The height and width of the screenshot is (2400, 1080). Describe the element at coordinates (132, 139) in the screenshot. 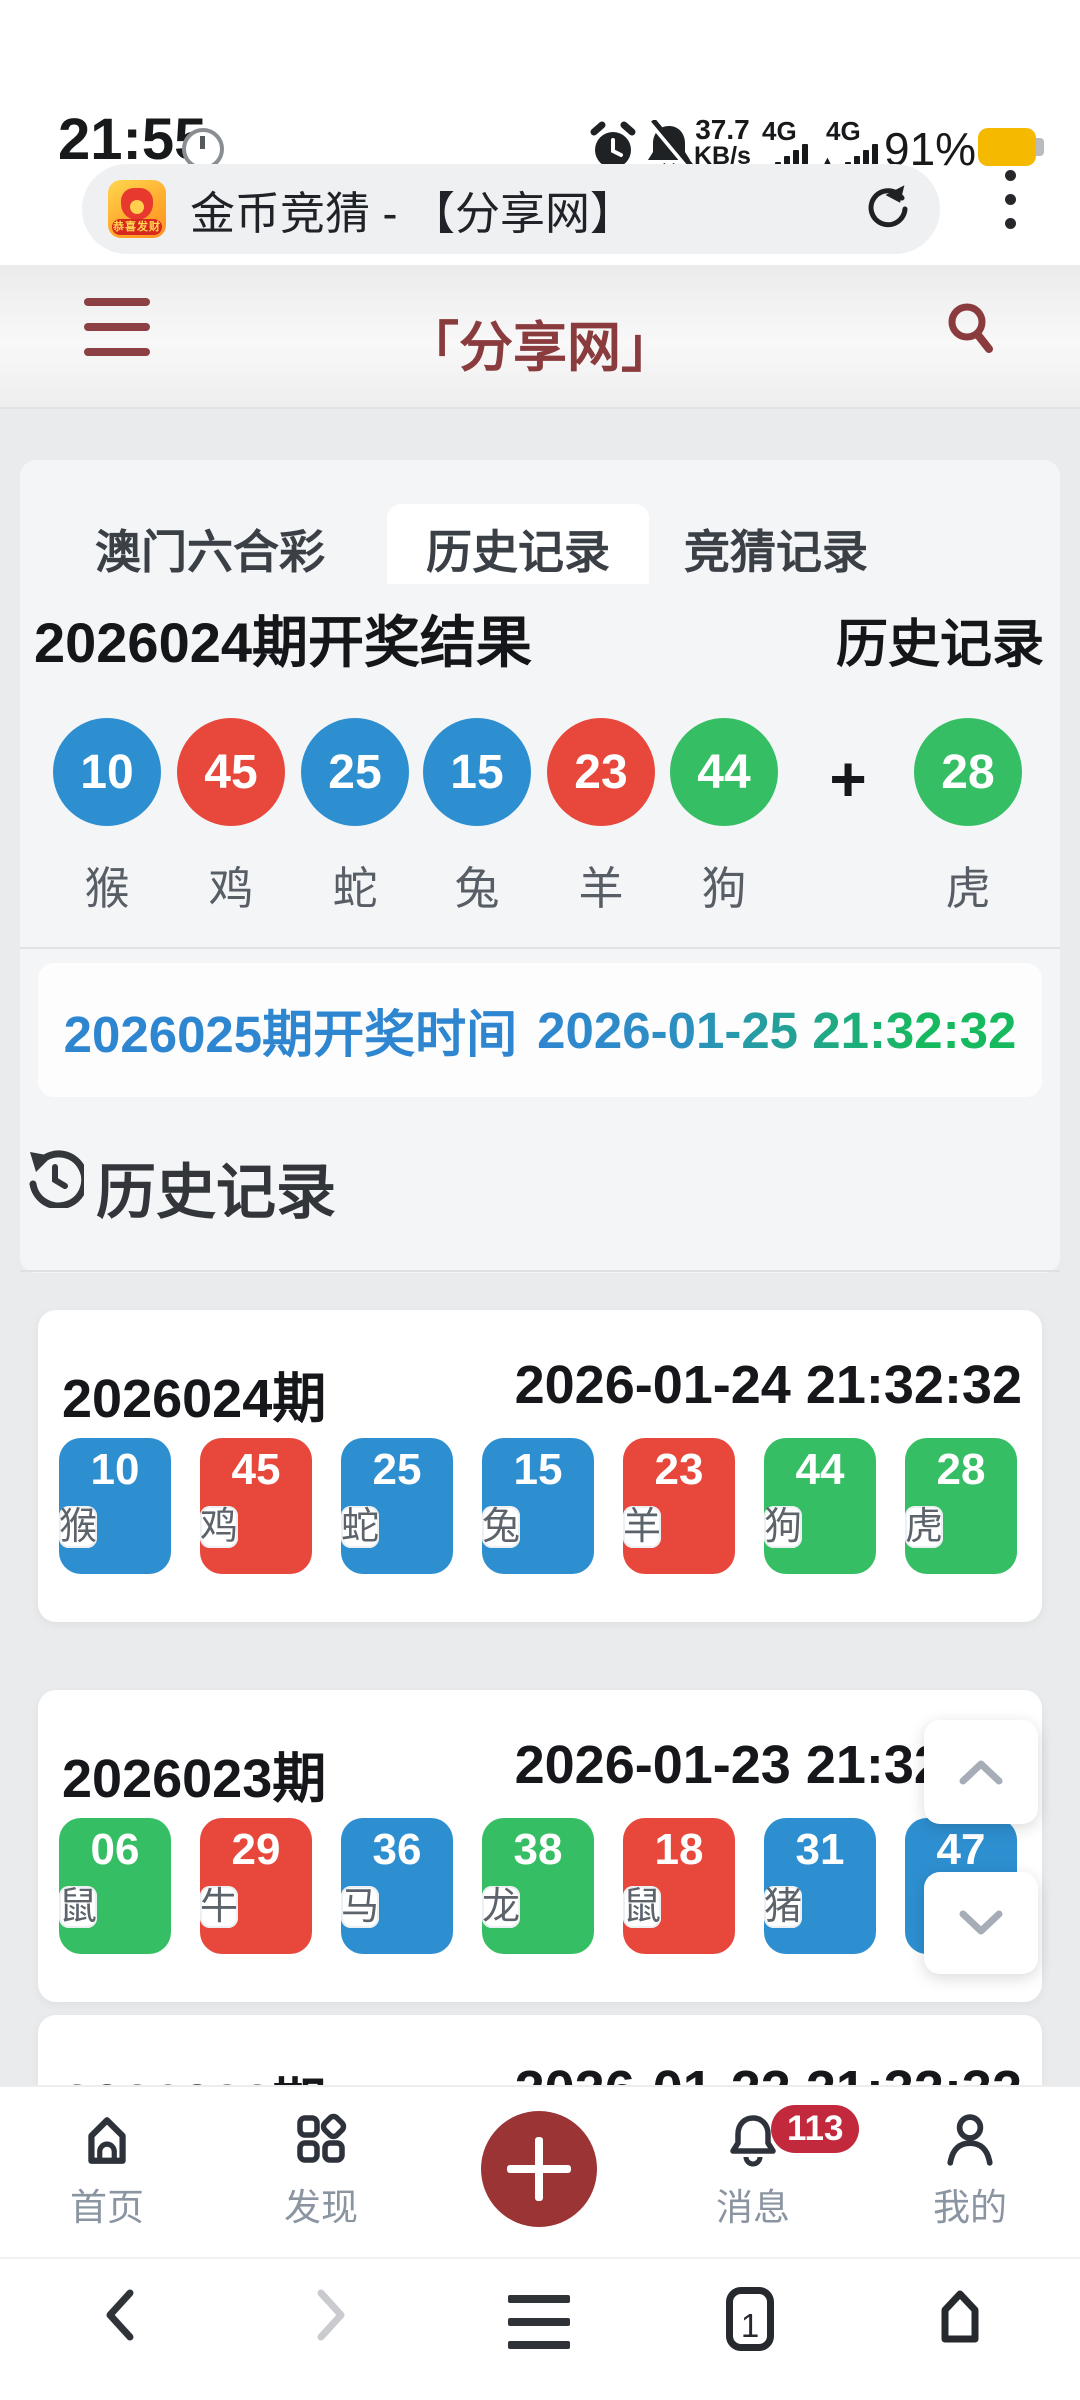

I see `status-time: 21:55` at that location.